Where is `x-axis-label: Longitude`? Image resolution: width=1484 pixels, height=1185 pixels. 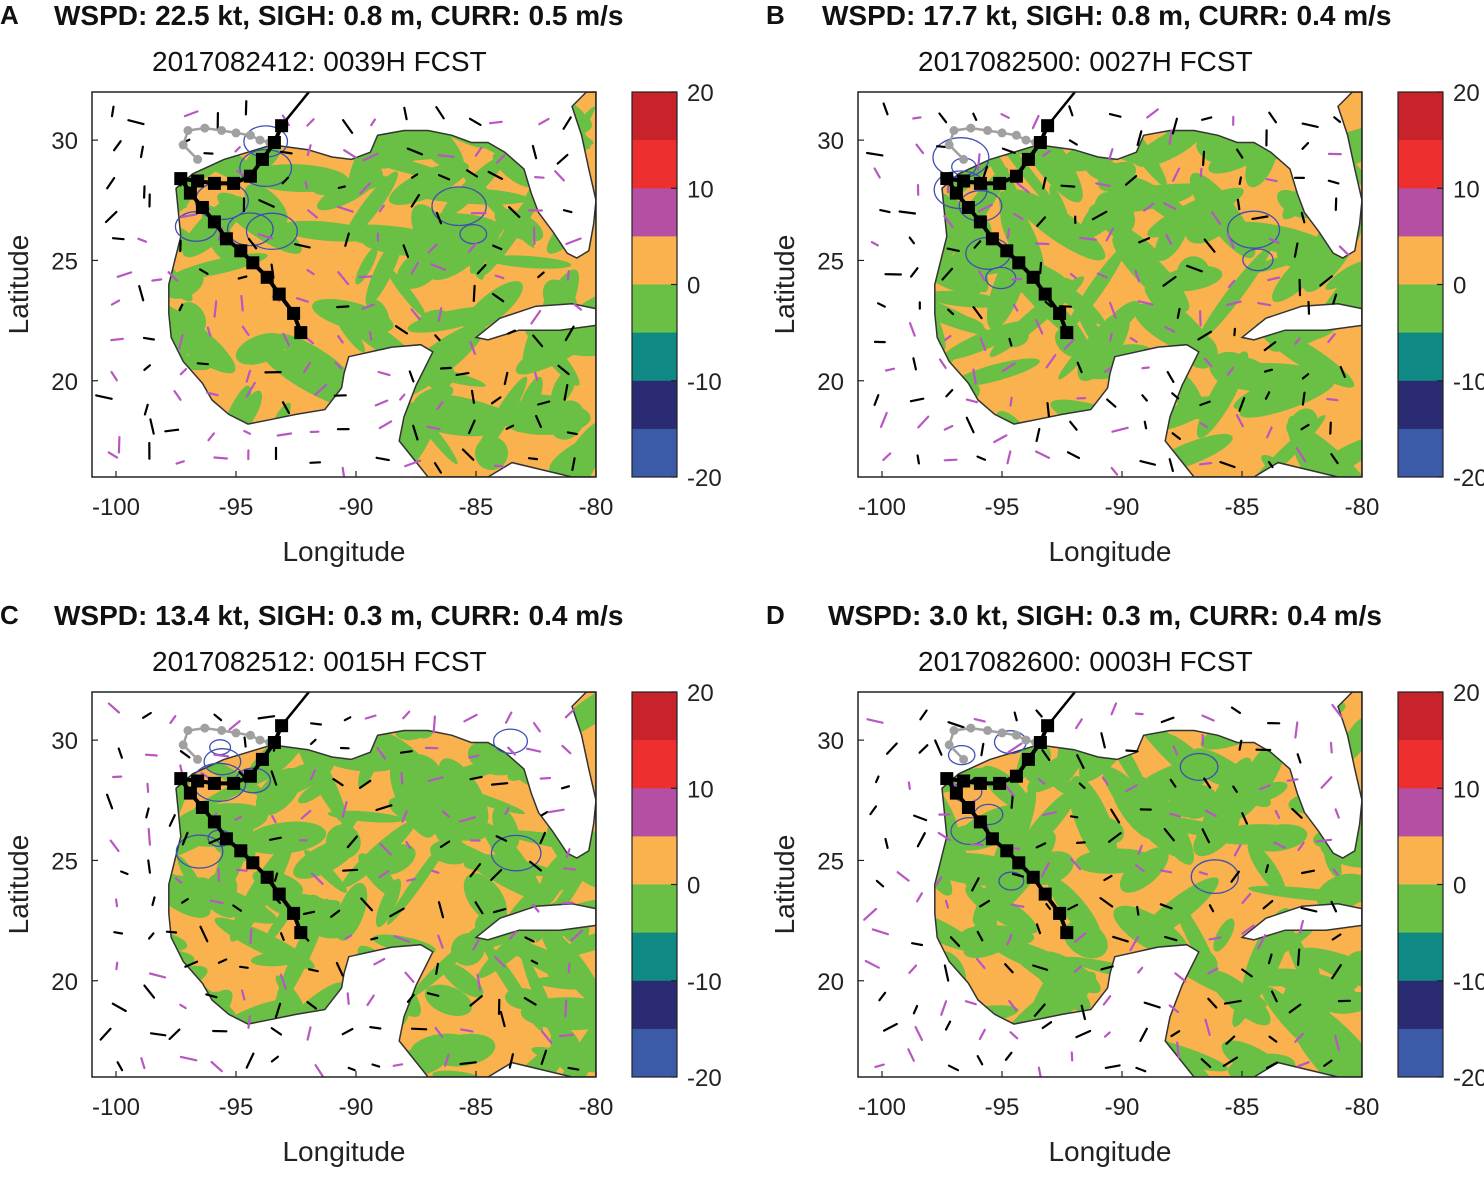
x-axis-label: Longitude is located at coordinates (343, 551).